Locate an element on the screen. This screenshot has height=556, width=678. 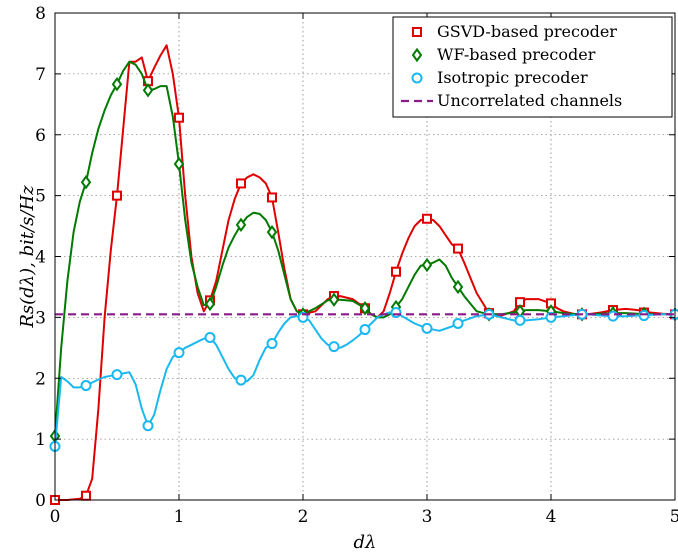
y-axis-label: Rs(dλ), bit/s/Hz is located at coordinates (27, 257).